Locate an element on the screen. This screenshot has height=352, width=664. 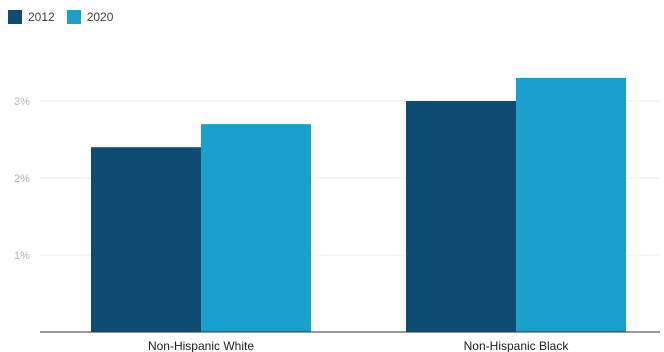
legend-label-series-2: 2020 is located at coordinates (100, 17).